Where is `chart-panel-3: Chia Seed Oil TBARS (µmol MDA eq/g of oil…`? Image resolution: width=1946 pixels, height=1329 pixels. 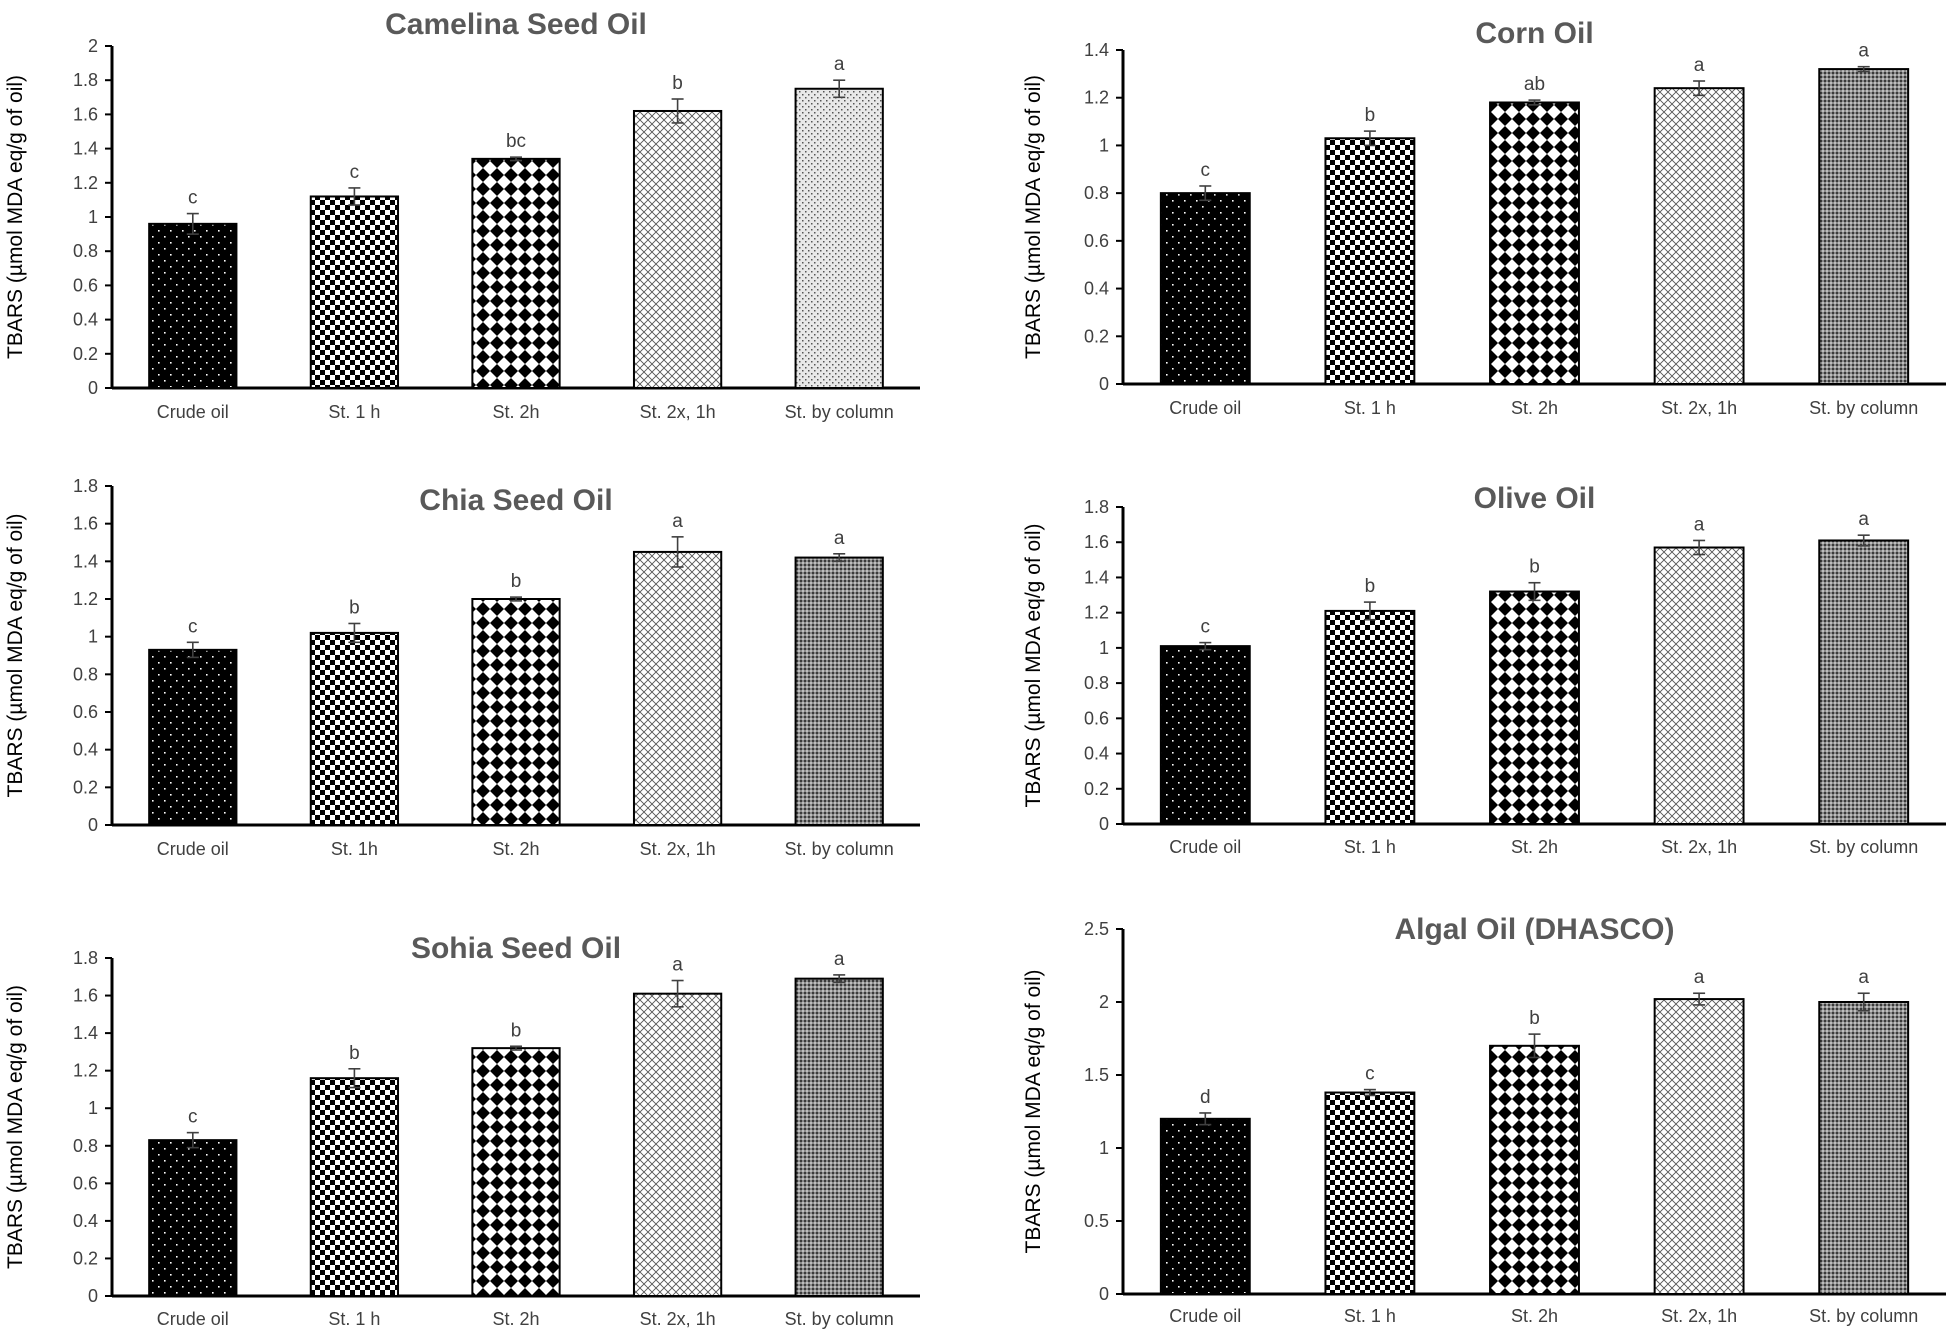
chart-panel-3: Chia Seed Oil TBARS (µmol MDA eq/g of oil… is located at coordinates (462, 667).